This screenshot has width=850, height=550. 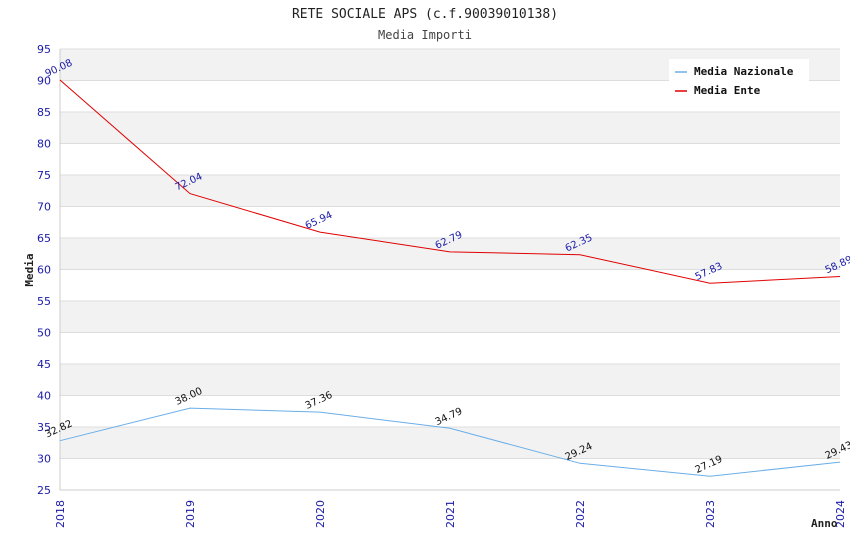 What do you see at coordinates (60, 514) in the screenshot?
I see `x-tick-label-2018: 2018` at bounding box center [60, 514].